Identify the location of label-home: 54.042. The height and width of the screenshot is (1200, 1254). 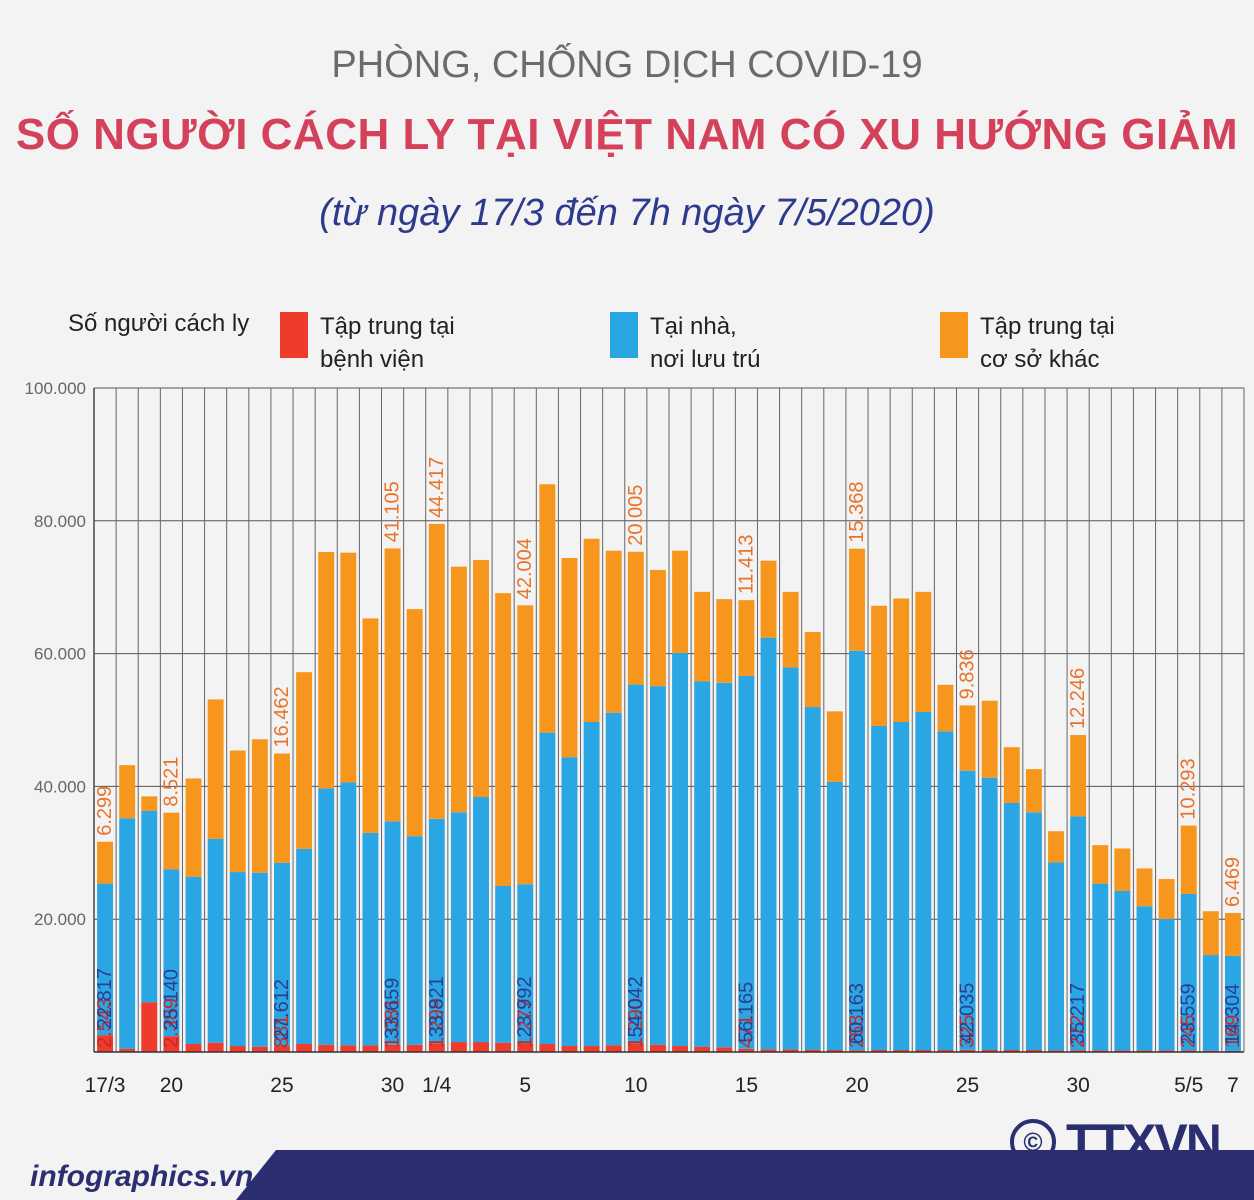
(636, 1006).